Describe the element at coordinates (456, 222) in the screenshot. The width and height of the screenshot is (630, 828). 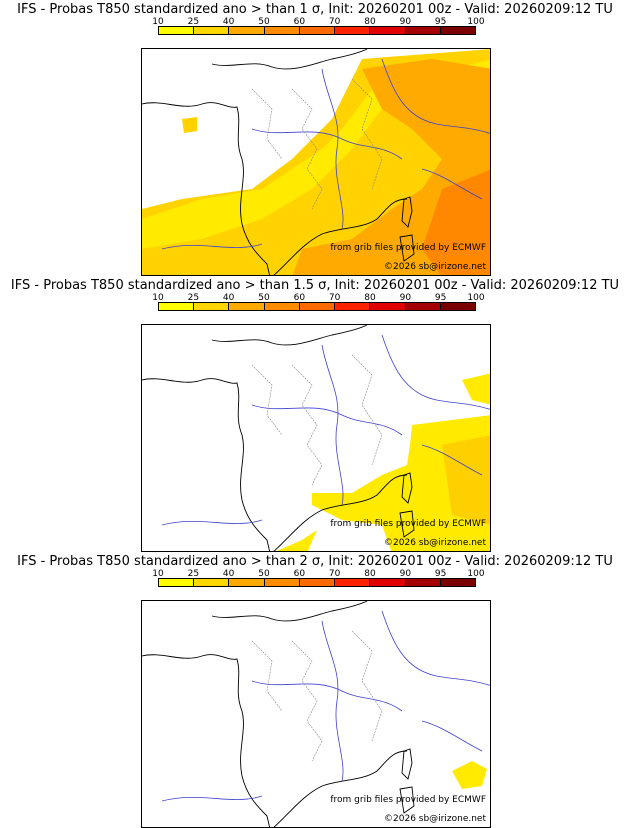
I see `prob-area-dark-orange` at that location.